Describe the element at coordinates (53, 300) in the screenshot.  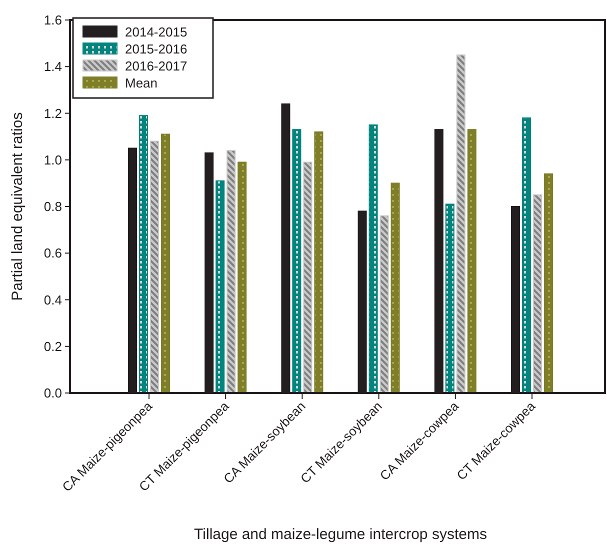
I see `y-tick-label: 0.4` at that location.